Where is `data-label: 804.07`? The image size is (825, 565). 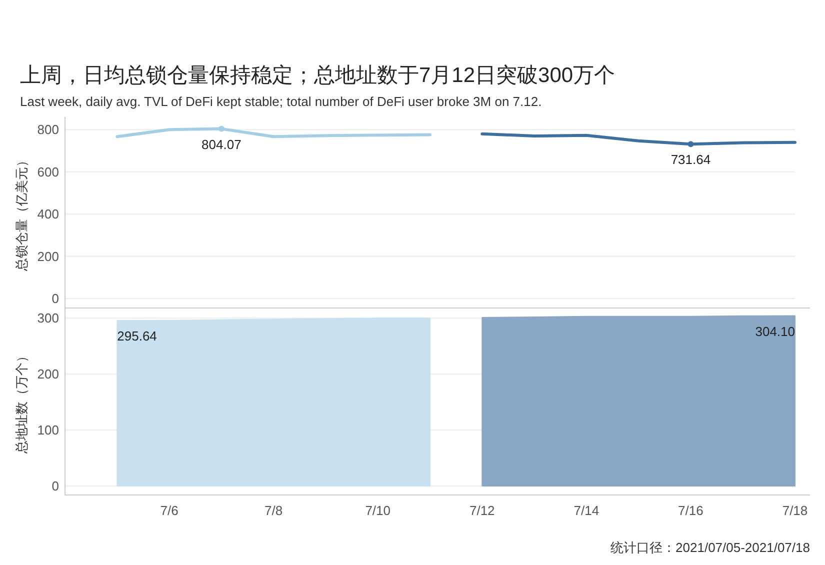 data-label: 804.07 is located at coordinates (222, 144).